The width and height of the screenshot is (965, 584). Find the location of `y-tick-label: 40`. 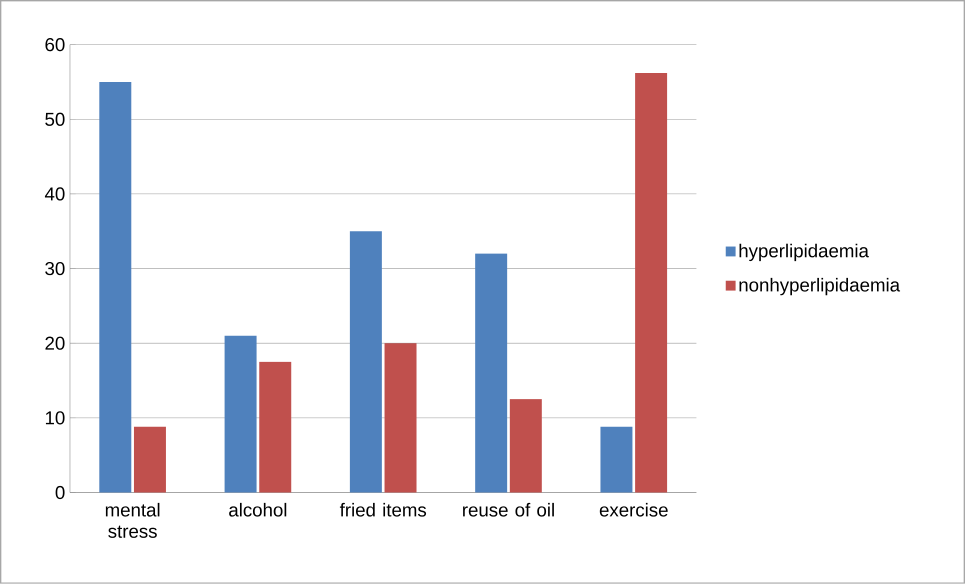

y-tick-label: 40 is located at coordinates (54, 194).